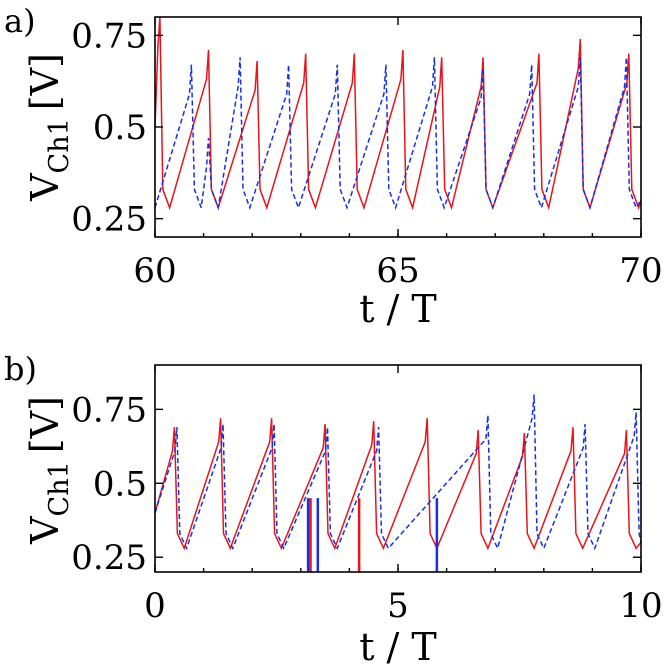 The width and height of the screenshot is (664, 667). Describe the element at coordinates (20, 369) in the screenshot. I see `panel-b-label: b)` at that location.